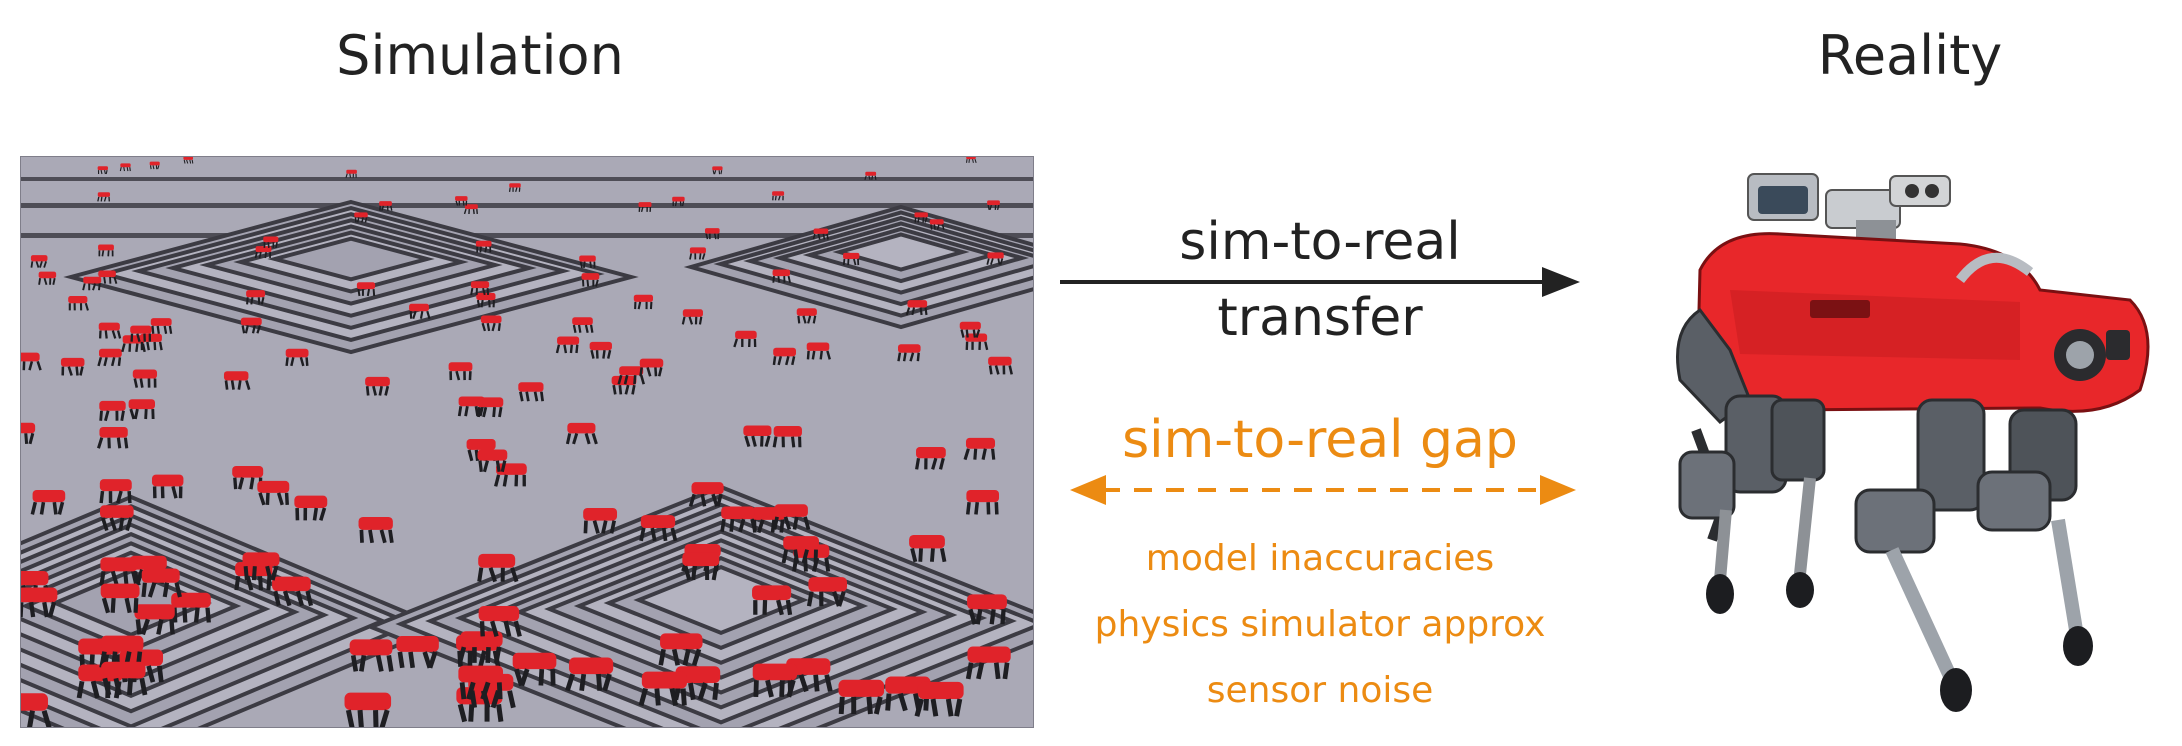 Image resolution: width=2182 pixels, height=746 pixels. What do you see at coordinates (1910, 55) in the screenshot?
I see `reality-title: Reality` at bounding box center [1910, 55].